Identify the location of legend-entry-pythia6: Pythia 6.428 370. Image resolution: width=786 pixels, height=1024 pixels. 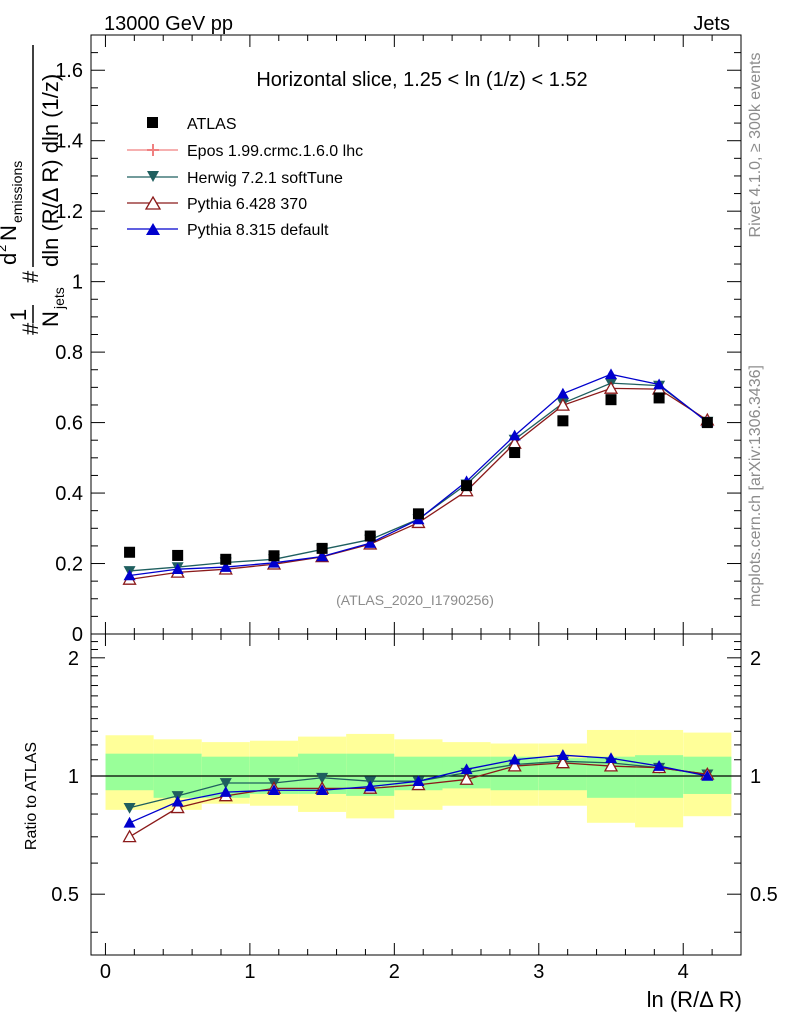
(217, 204).